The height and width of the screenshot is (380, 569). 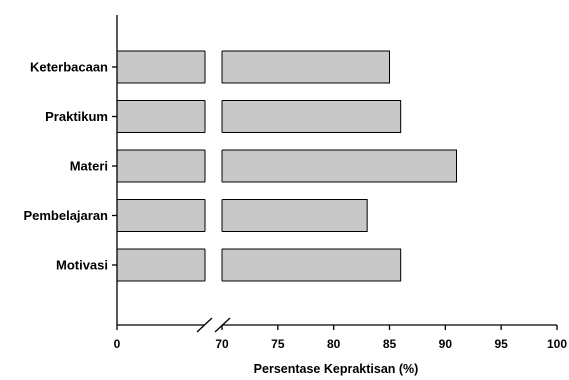 What do you see at coordinates (222, 344) in the screenshot?
I see `x-tick-label-70: 70` at bounding box center [222, 344].